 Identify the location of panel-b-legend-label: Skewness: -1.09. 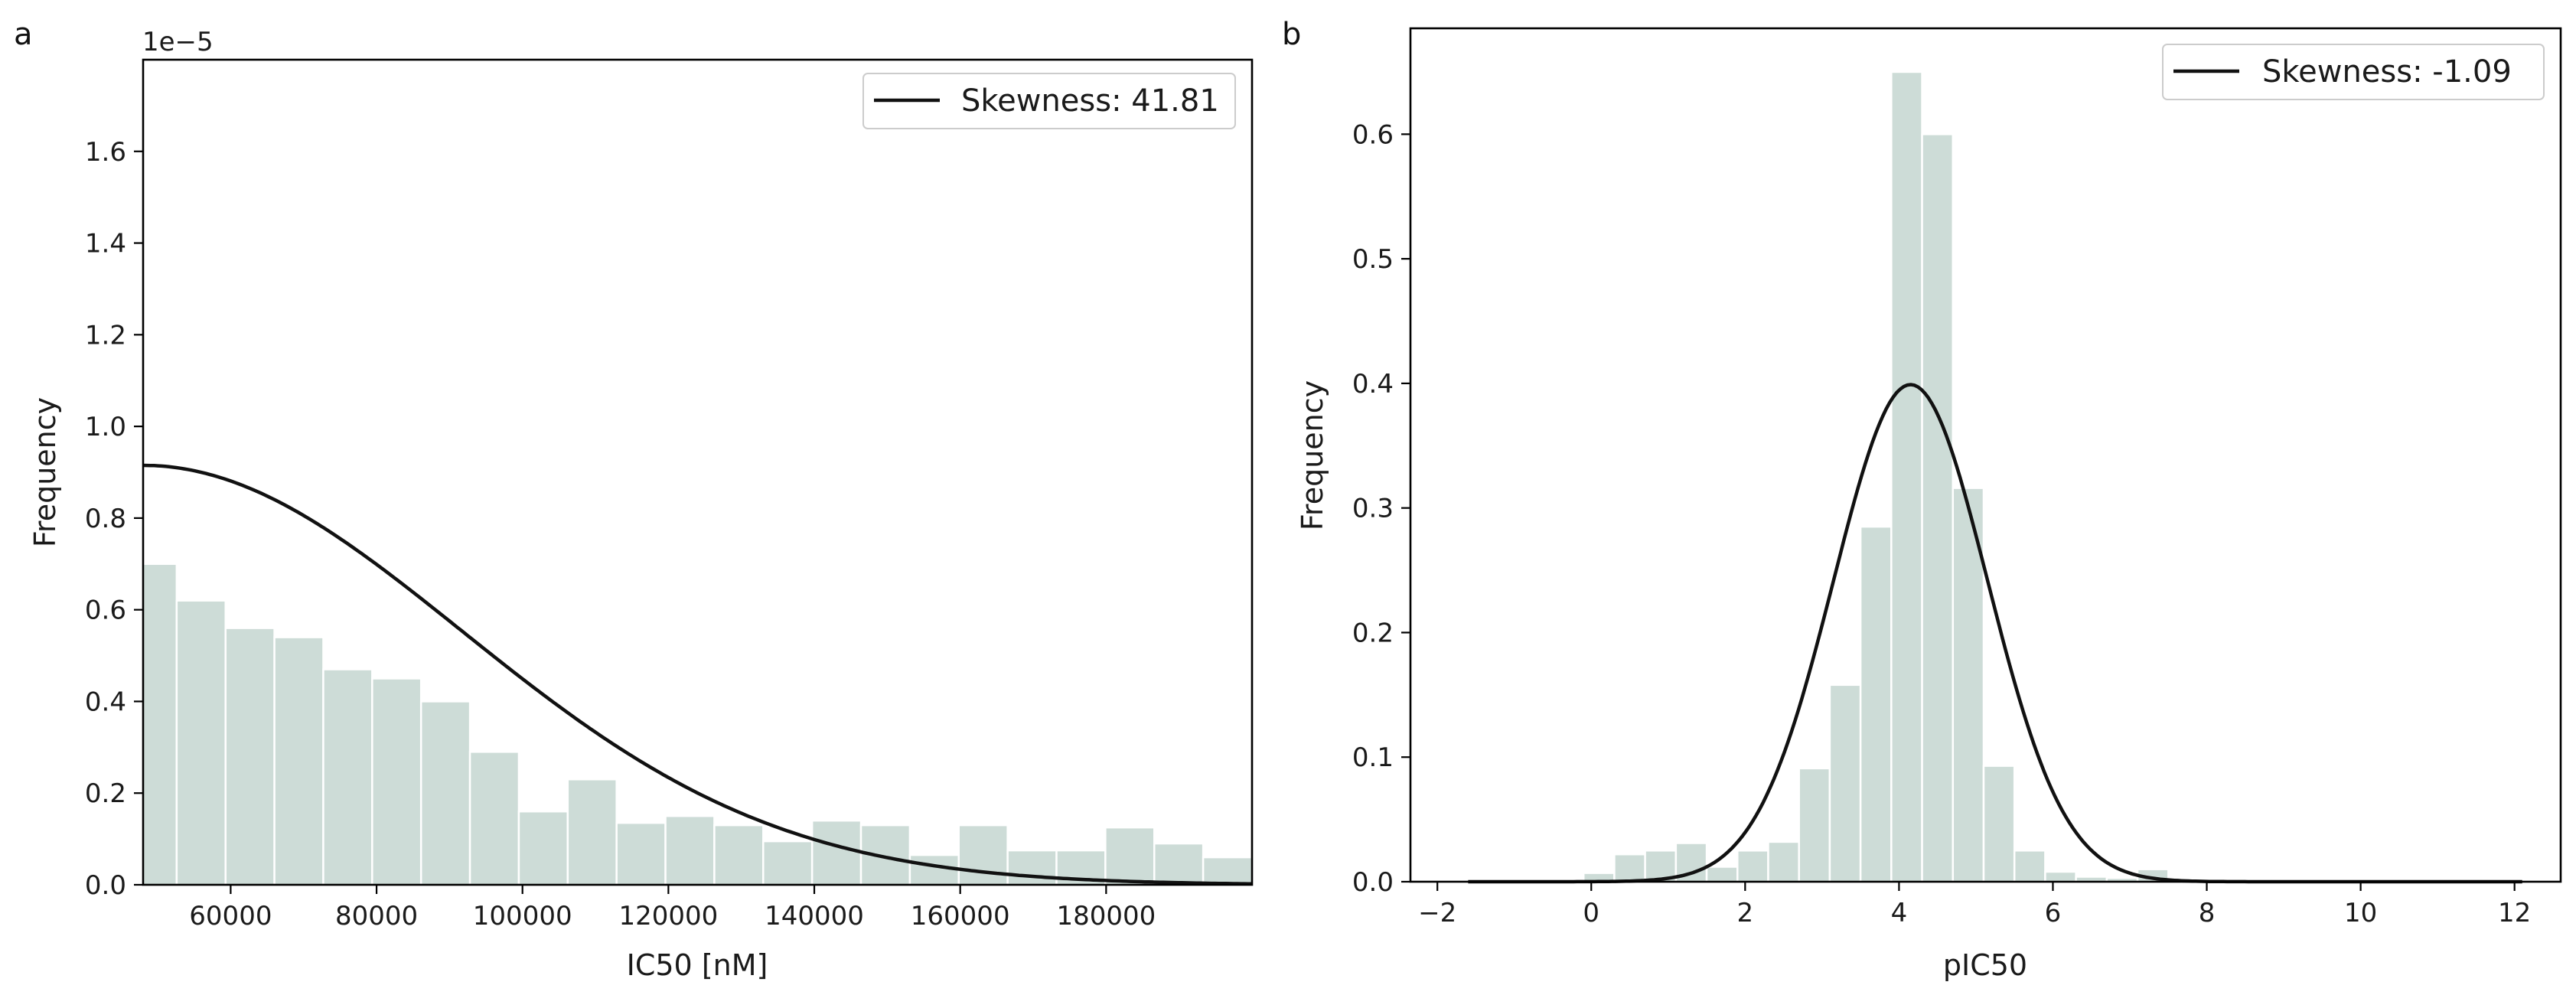
(2387, 72).